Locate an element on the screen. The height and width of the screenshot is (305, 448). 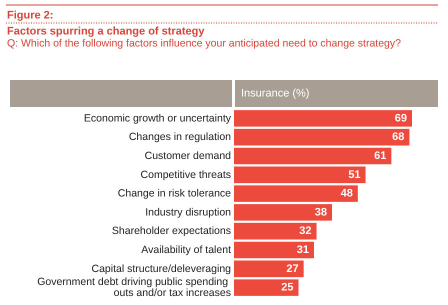
y-tick-label: Changes in regulation is located at coordinates (180, 137).